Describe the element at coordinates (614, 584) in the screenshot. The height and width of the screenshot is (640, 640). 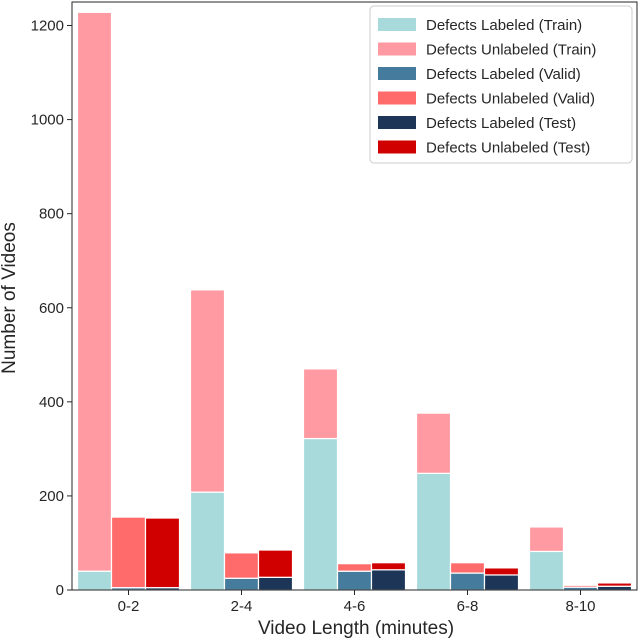
I see `bar-8-10-test-unlabeled` at that location.